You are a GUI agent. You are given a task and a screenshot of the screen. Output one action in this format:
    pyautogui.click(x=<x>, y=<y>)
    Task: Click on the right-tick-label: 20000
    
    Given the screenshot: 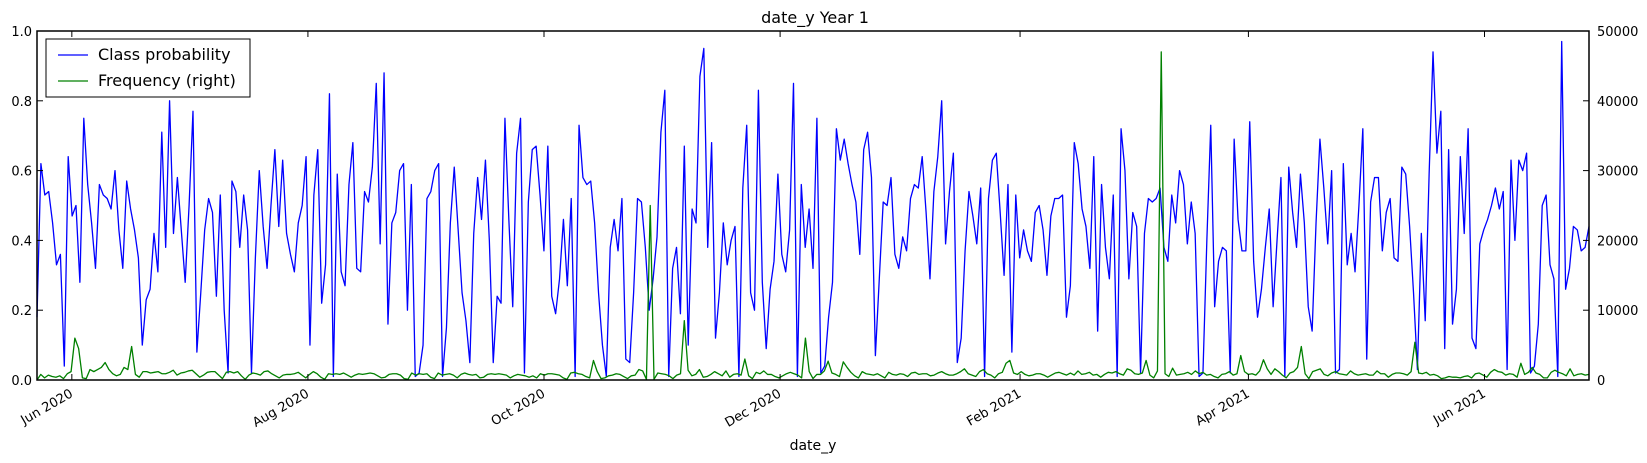 What is the action you would take?
    pyautogui.click(x=1617, y=241)
    